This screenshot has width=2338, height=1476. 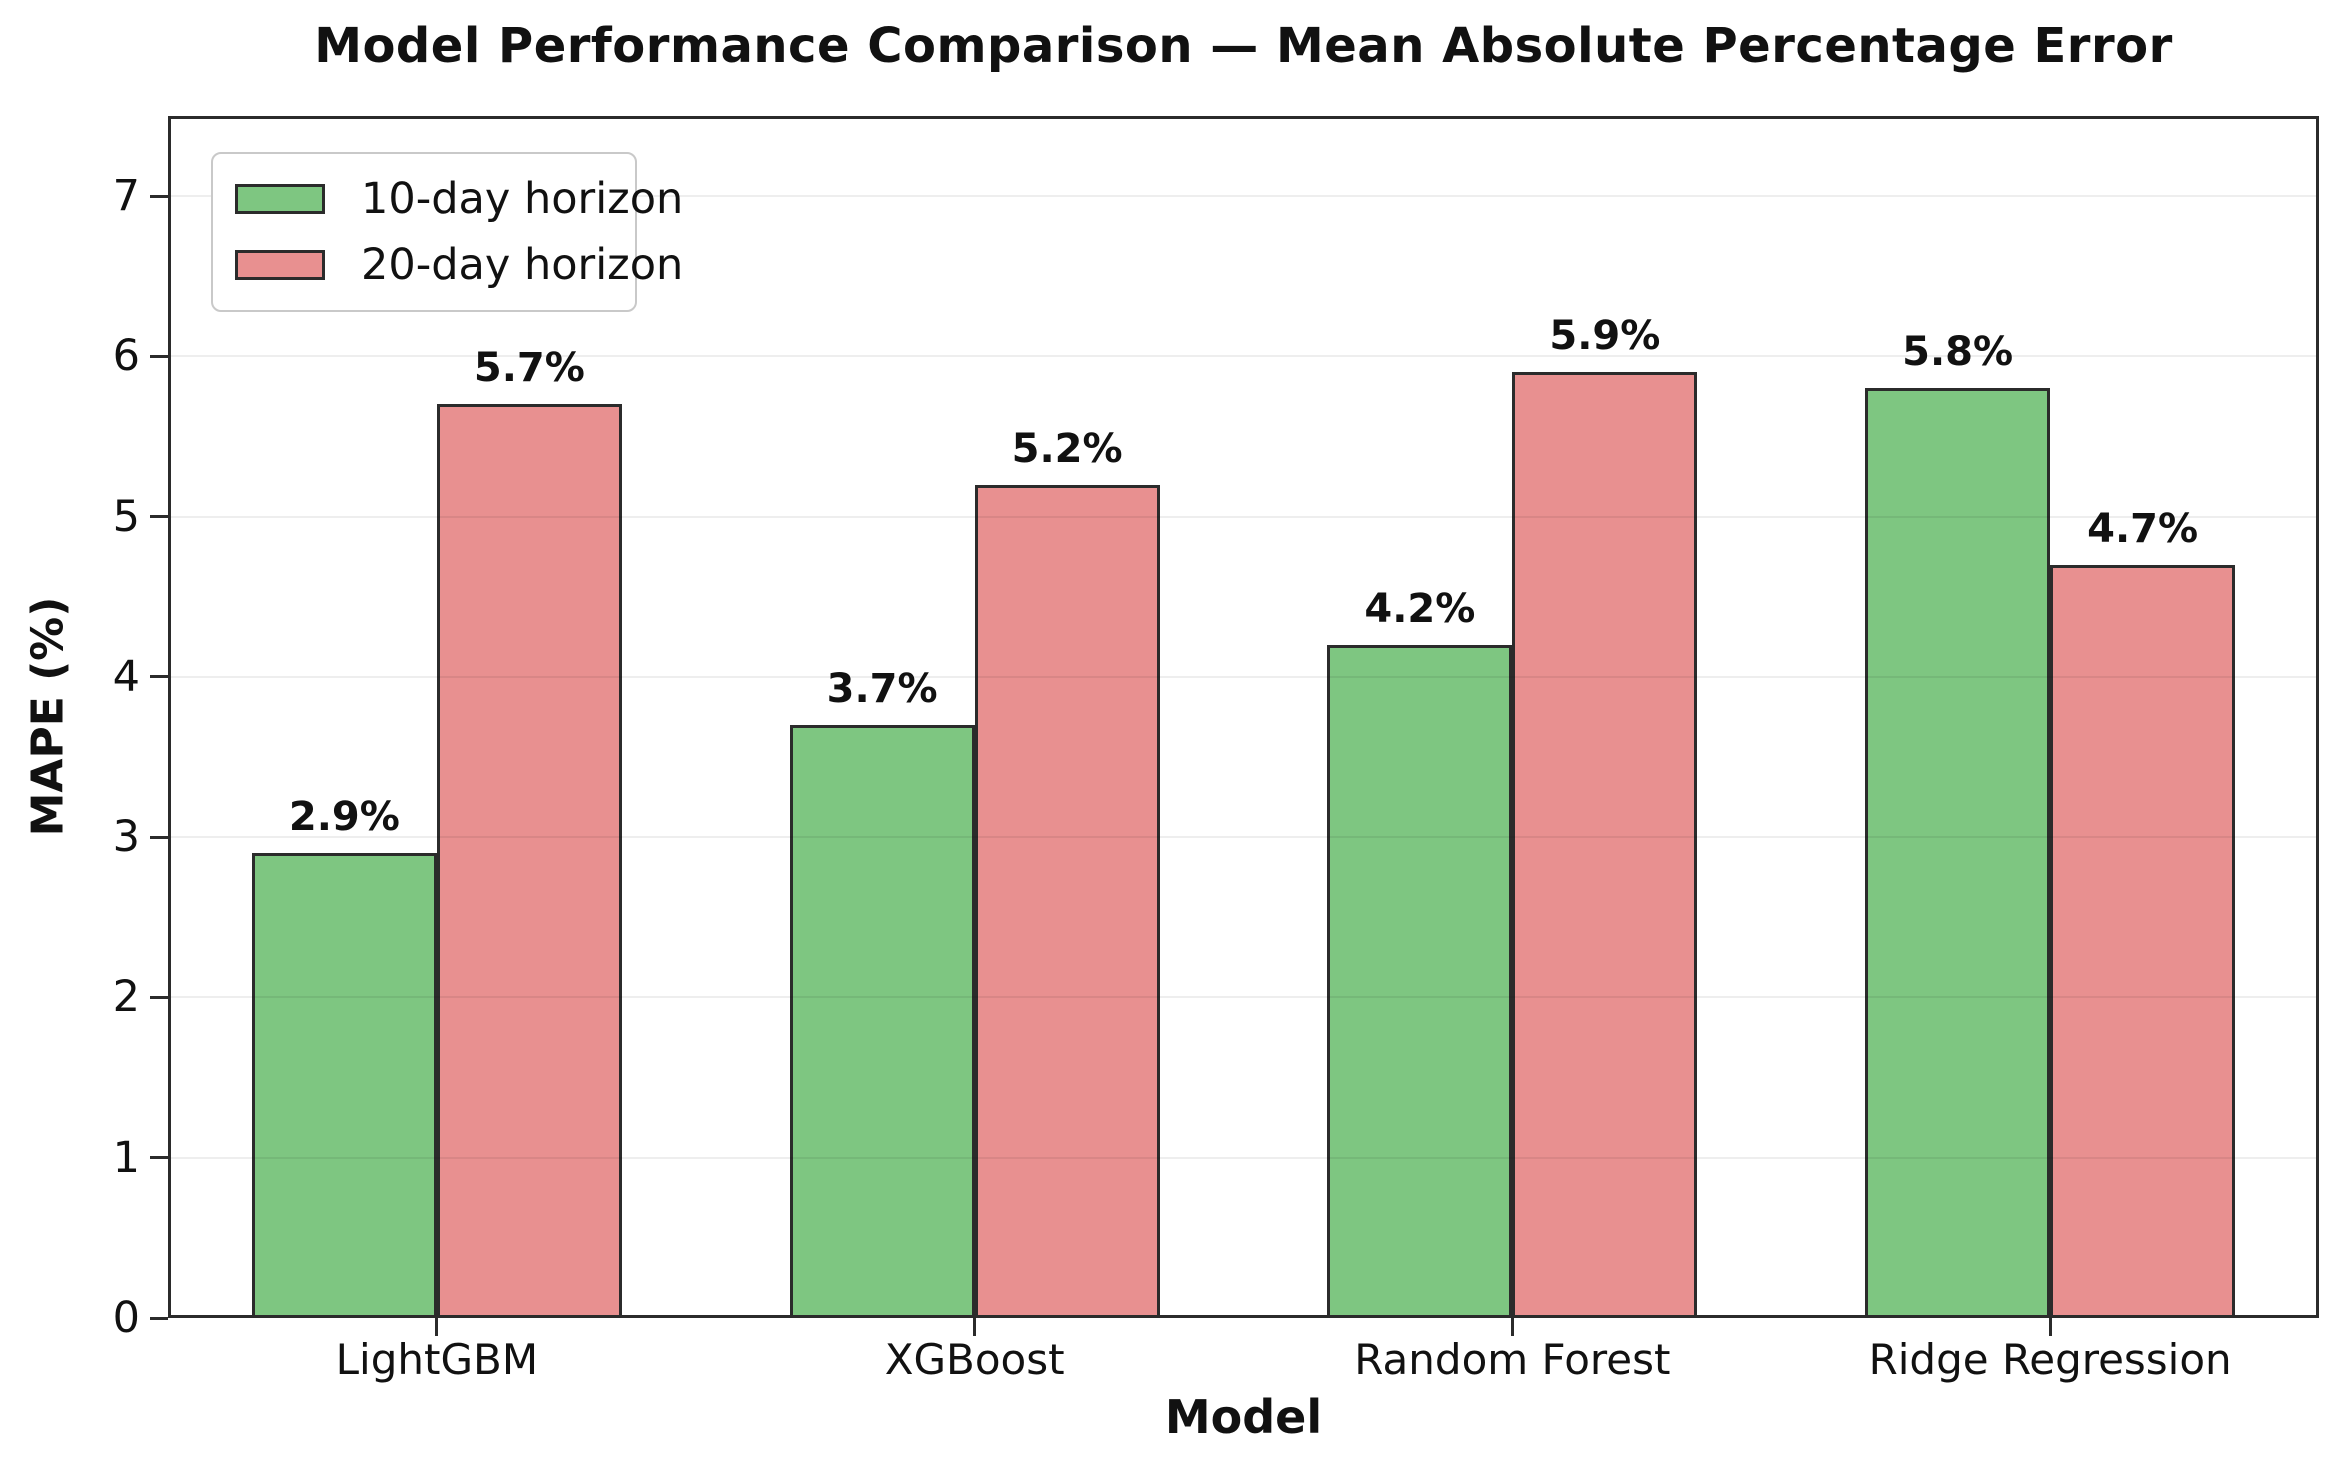 I want to click on bar-ridge-regression-10-day-horizon, so click(x=1958, y=853).